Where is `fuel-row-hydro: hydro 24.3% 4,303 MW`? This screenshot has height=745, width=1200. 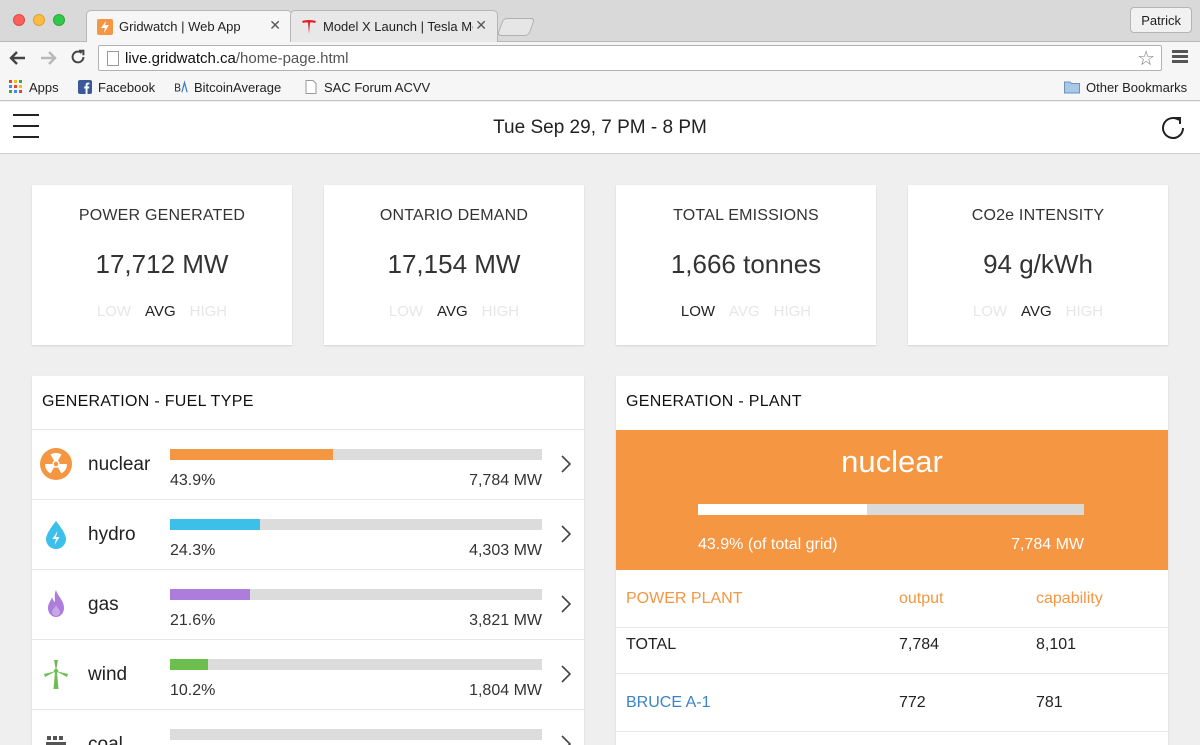 fuel-row-hydro: hydro 24.3% 4,303 MW is located at coordinates (308, 534).